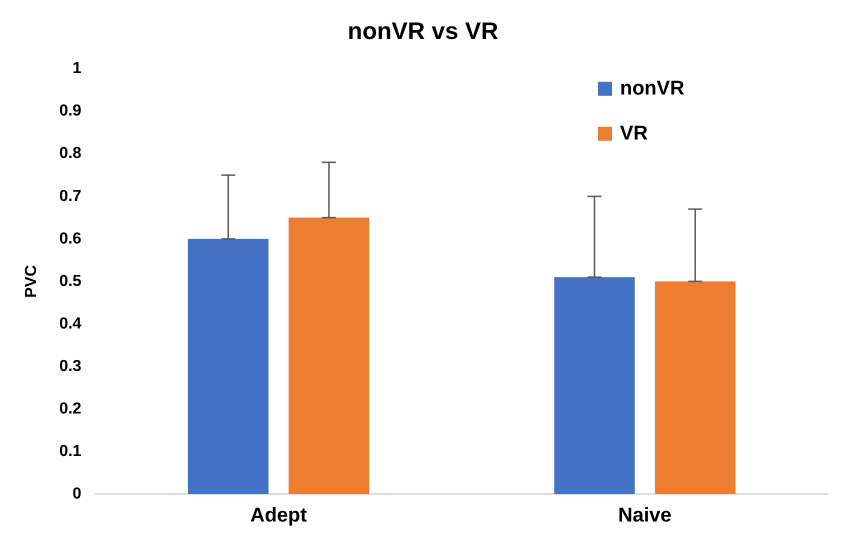 The image size is (856, 558). Describe the element at coordinates (70, 153) in the screenshot. I see `y-tick-label: 0.8` at that location.